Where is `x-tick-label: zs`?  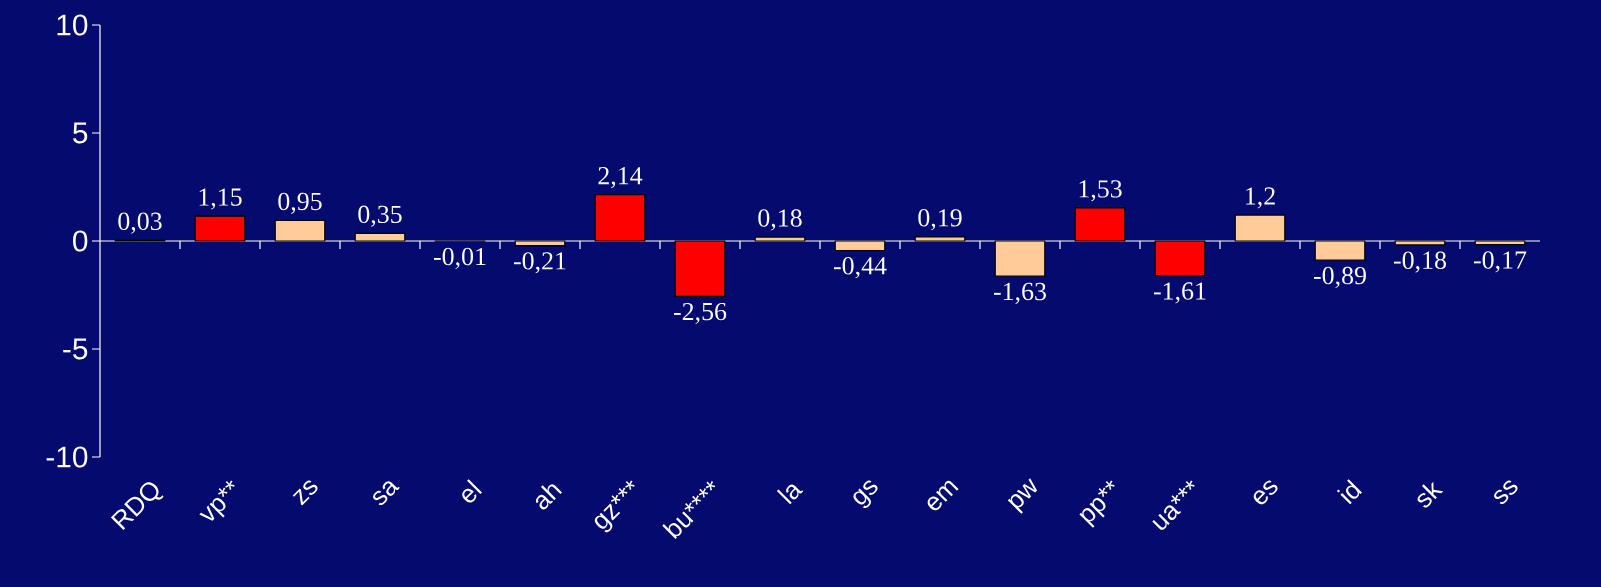 x-tick-label: zs is located at coordinates (305, 493).